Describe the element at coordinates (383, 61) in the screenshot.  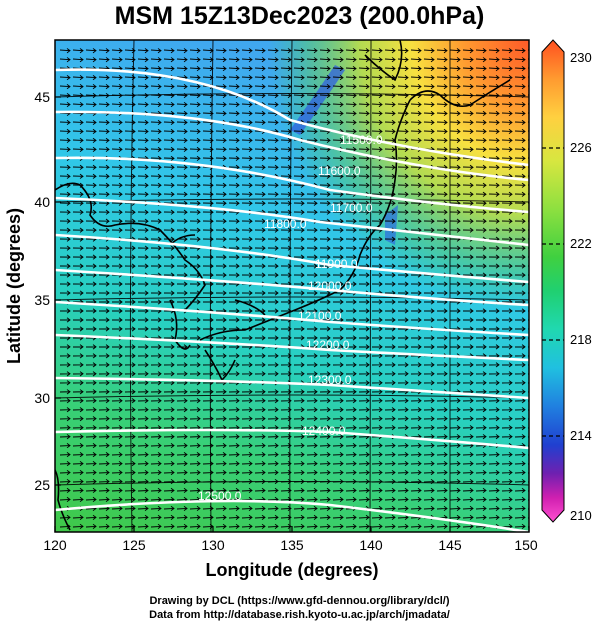
I see `sakhalin` at that location.